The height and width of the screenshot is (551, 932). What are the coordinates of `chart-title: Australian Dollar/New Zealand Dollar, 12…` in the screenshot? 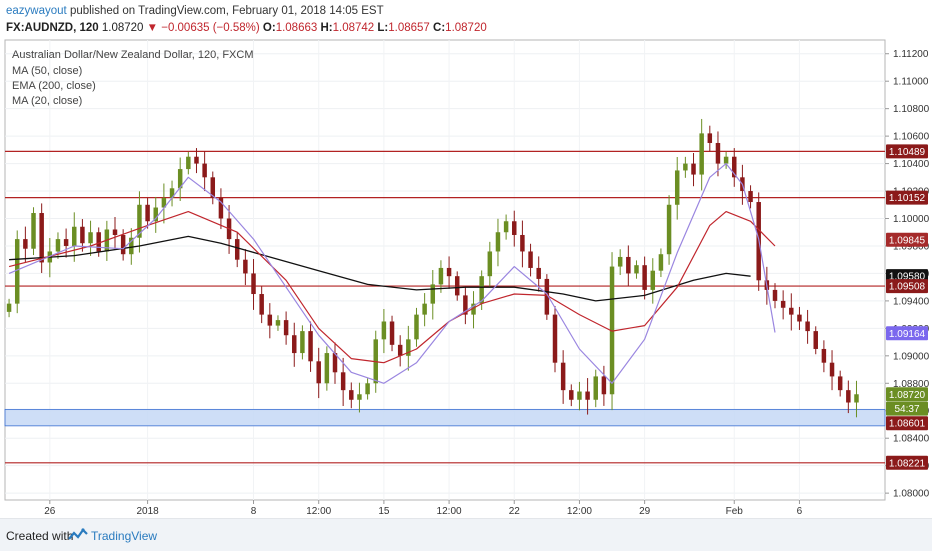 It's located at (133, 55).